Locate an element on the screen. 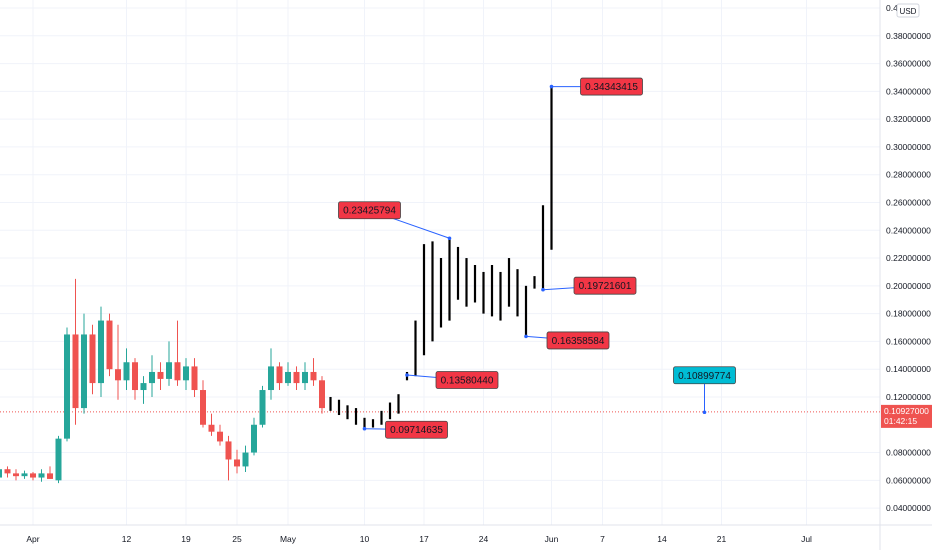  price-tick-label: 0.36000000 is located at coordinates (908, 64).